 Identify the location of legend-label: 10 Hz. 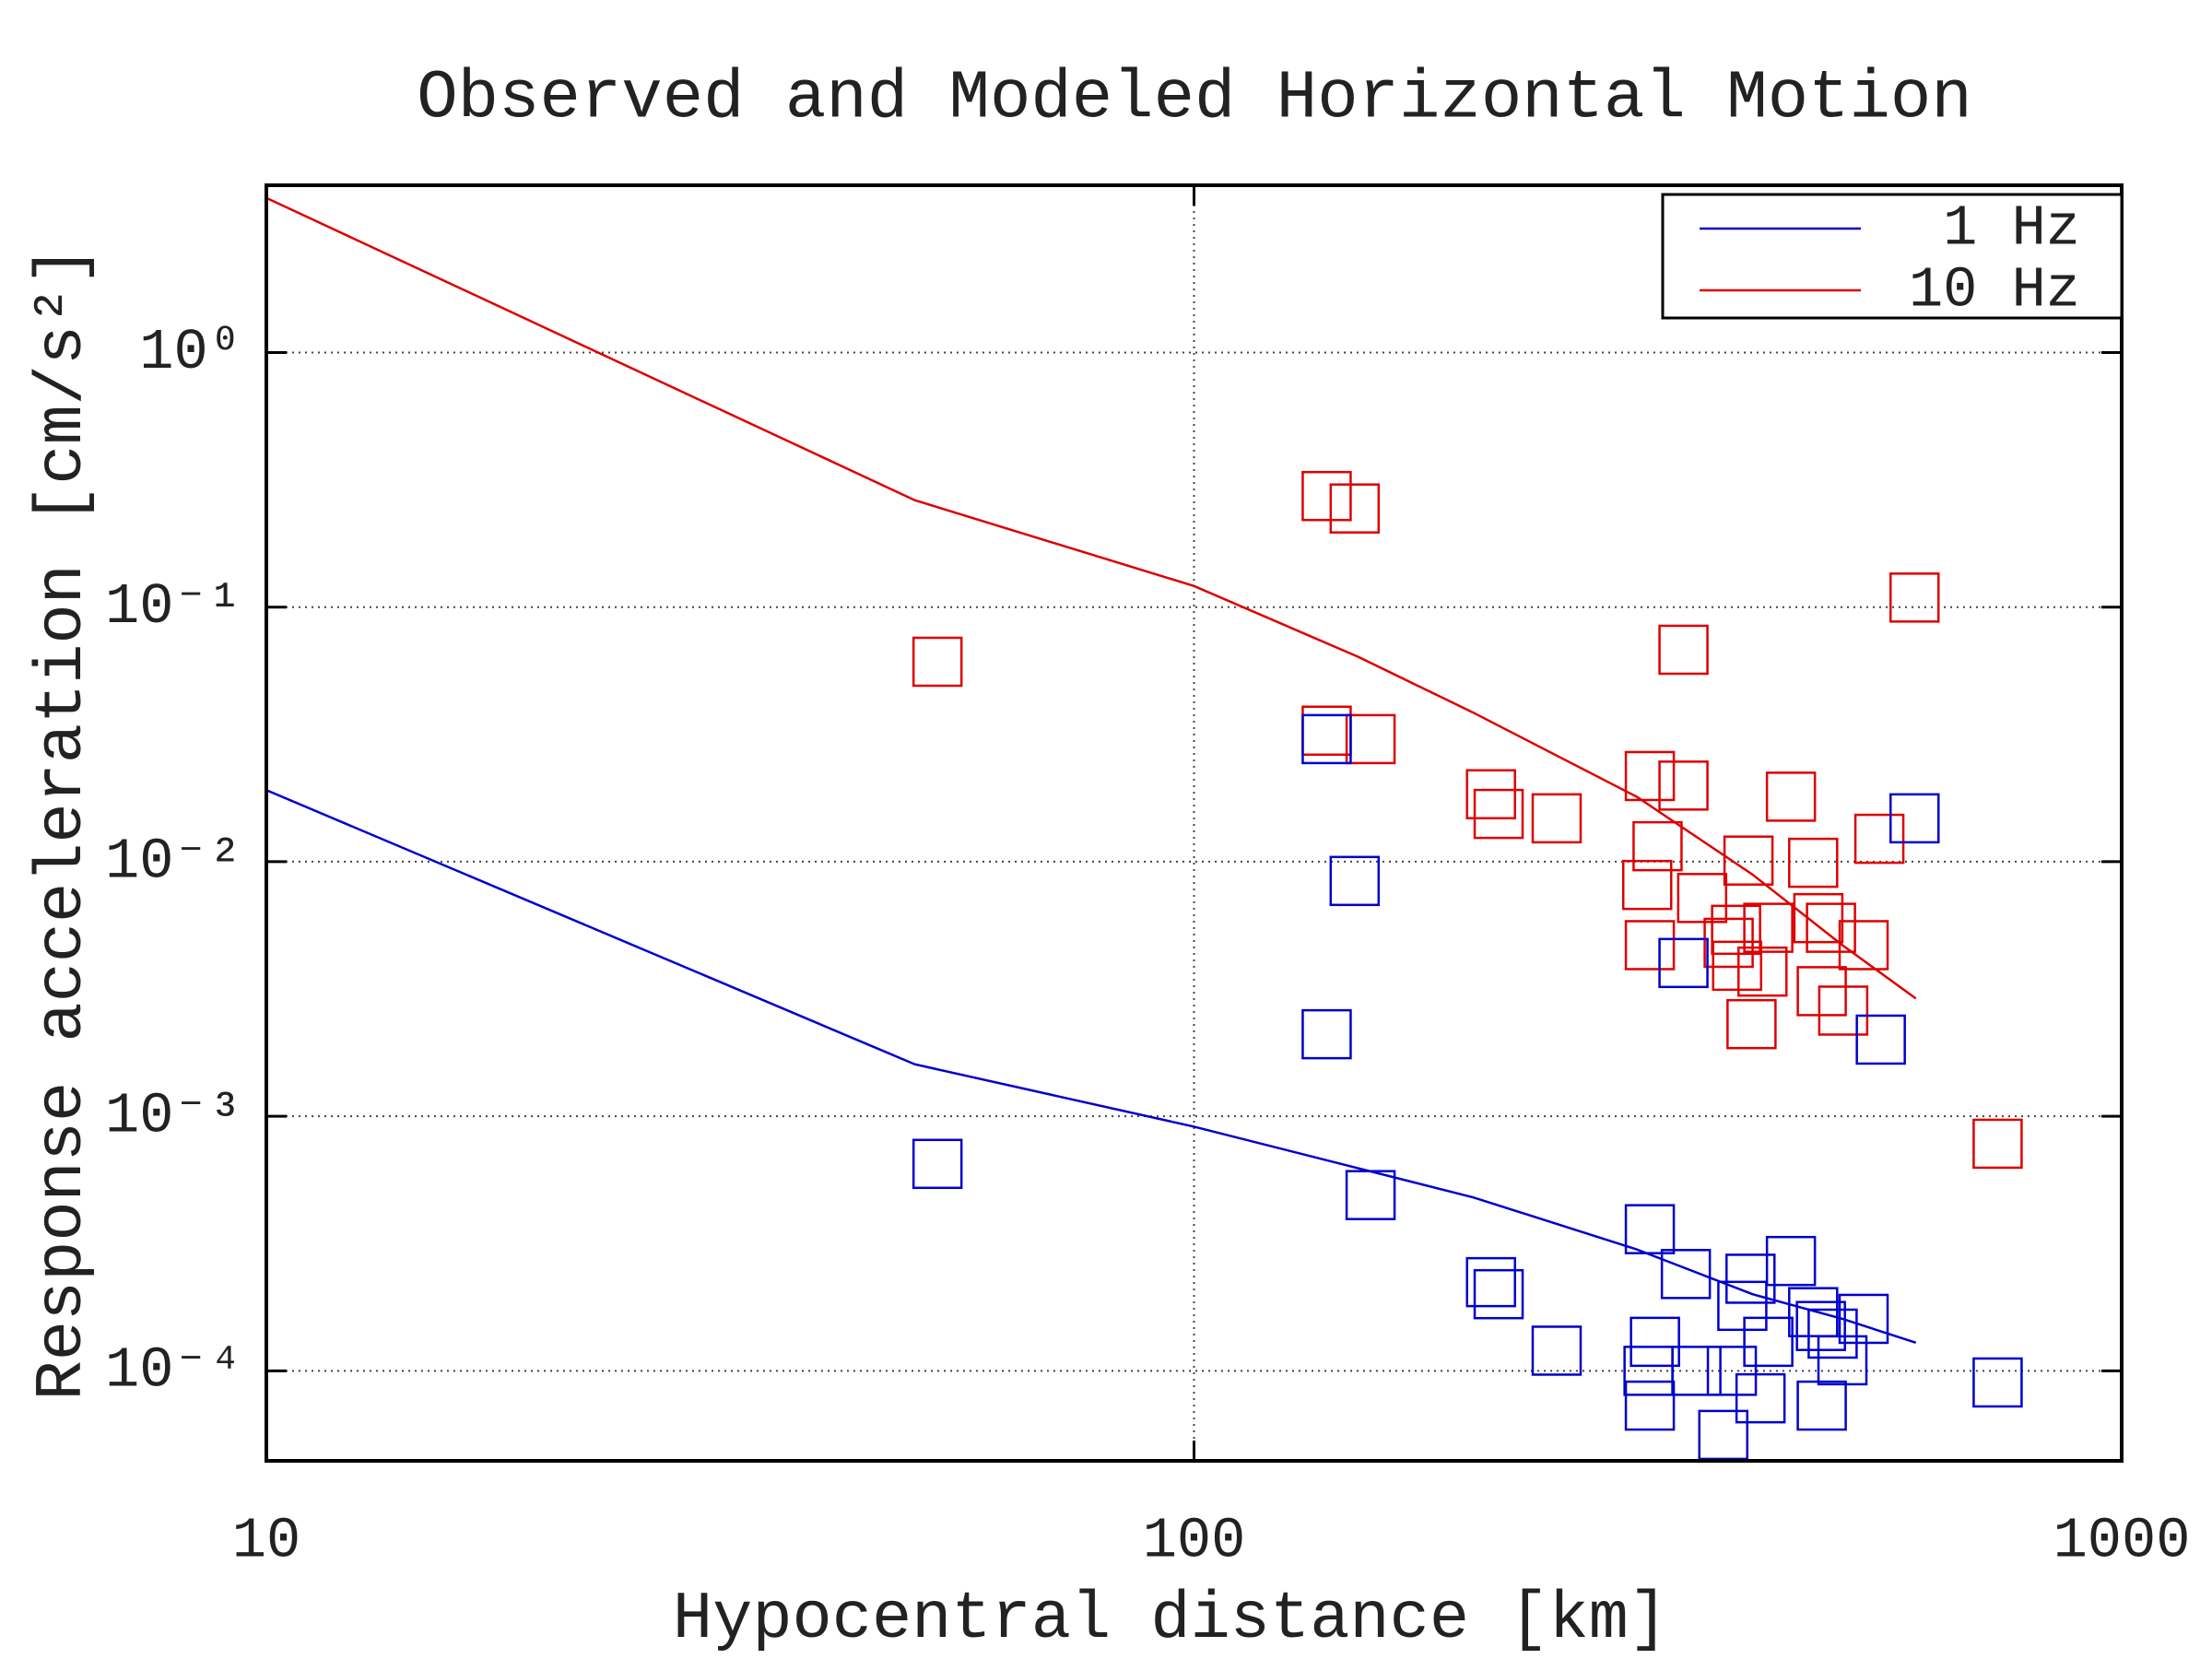
(1994, 290).